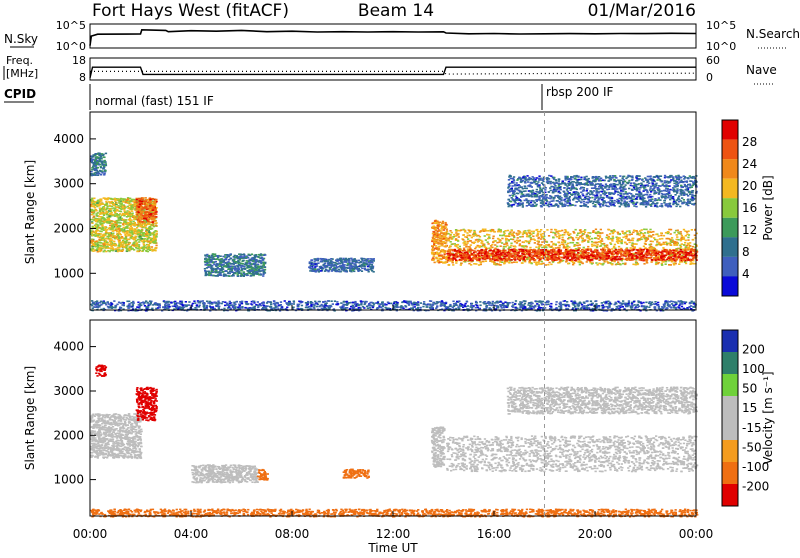 The height and width of the screenshot is (558, 800). I want to click on cpid-row: normal (fast) 151 IF rbsp 200 IF, so click(351, 97).